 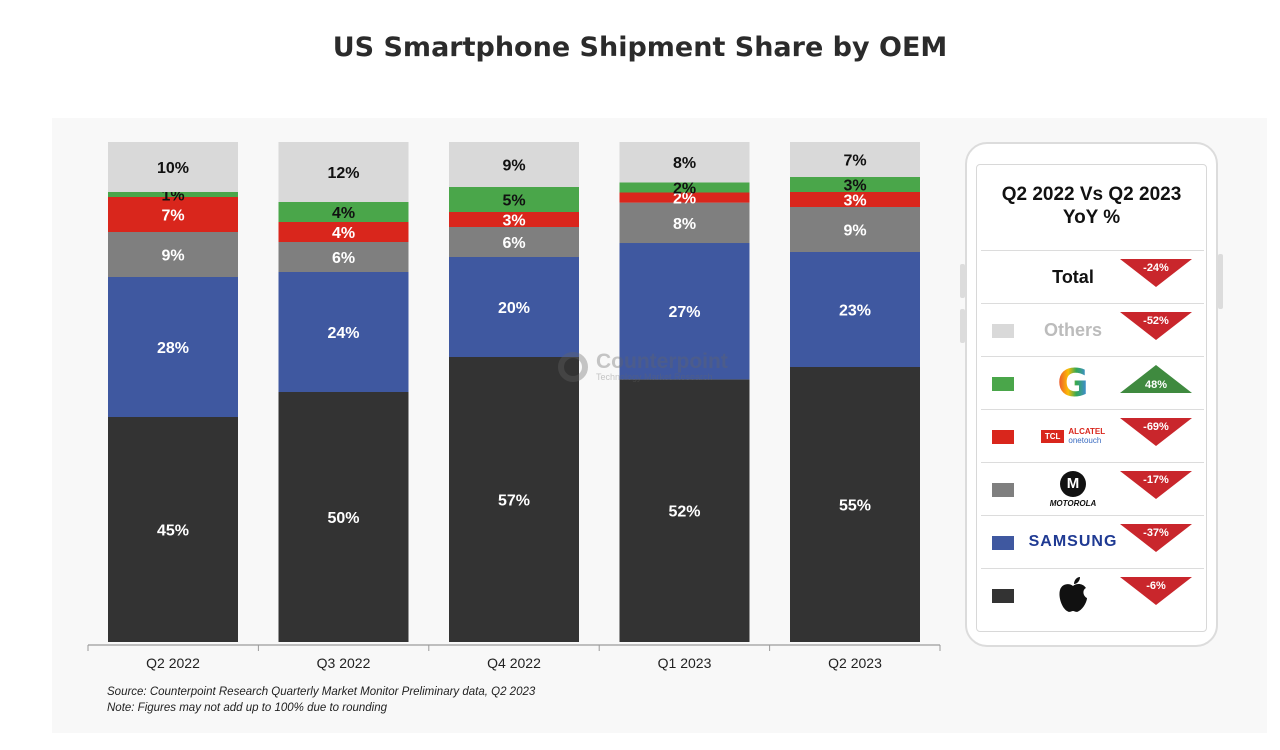 I want to click on data-label-others-1: 12%, so click(x=343, y=173).